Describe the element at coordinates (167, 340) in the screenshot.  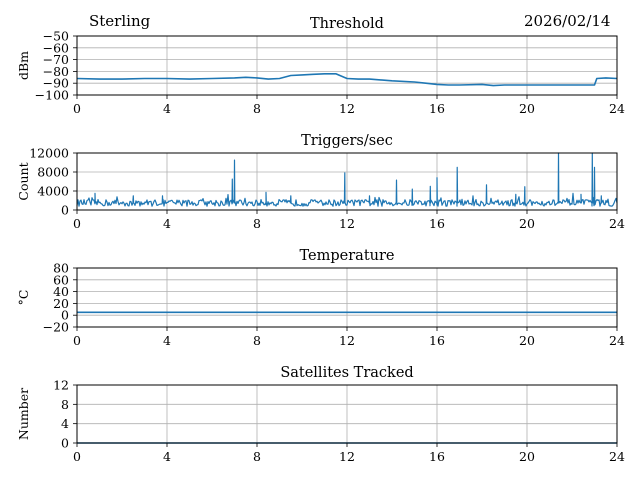
I see `plot3-xtick-label: 4` at that location.